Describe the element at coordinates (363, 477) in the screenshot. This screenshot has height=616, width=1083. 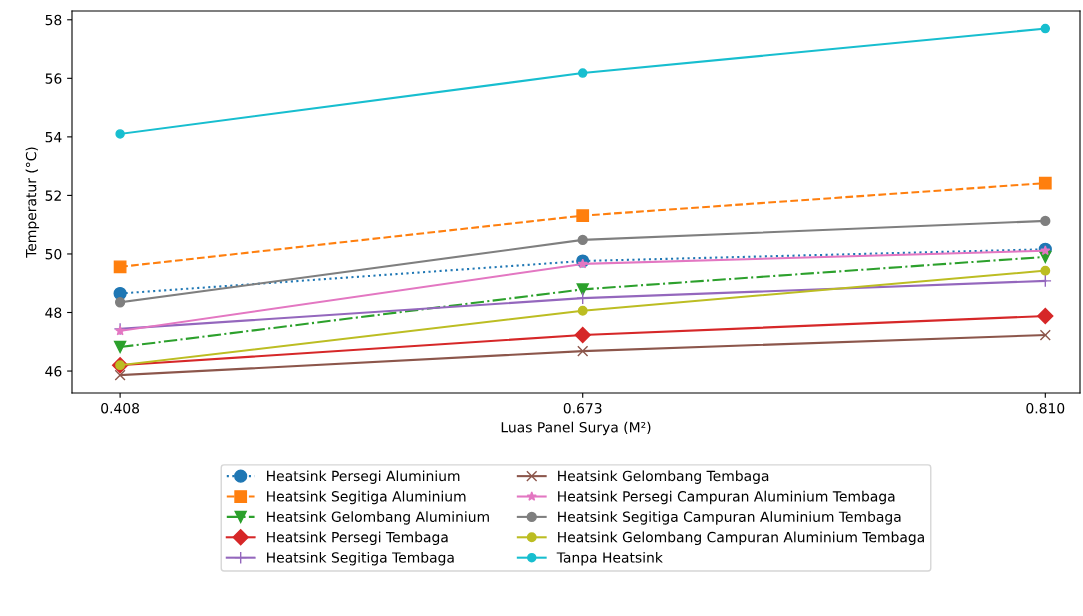
I see `legend-label: Heatsink Persegi Aluminium` at that location.